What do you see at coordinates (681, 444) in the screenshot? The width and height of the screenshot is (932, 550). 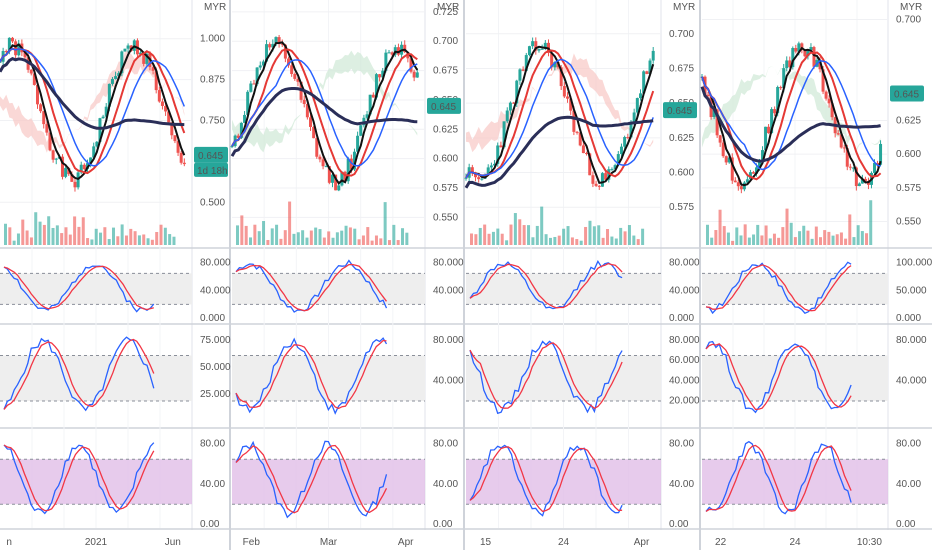 I see `indicator-tick-label: 80.00` at bounding box center [681, 444].